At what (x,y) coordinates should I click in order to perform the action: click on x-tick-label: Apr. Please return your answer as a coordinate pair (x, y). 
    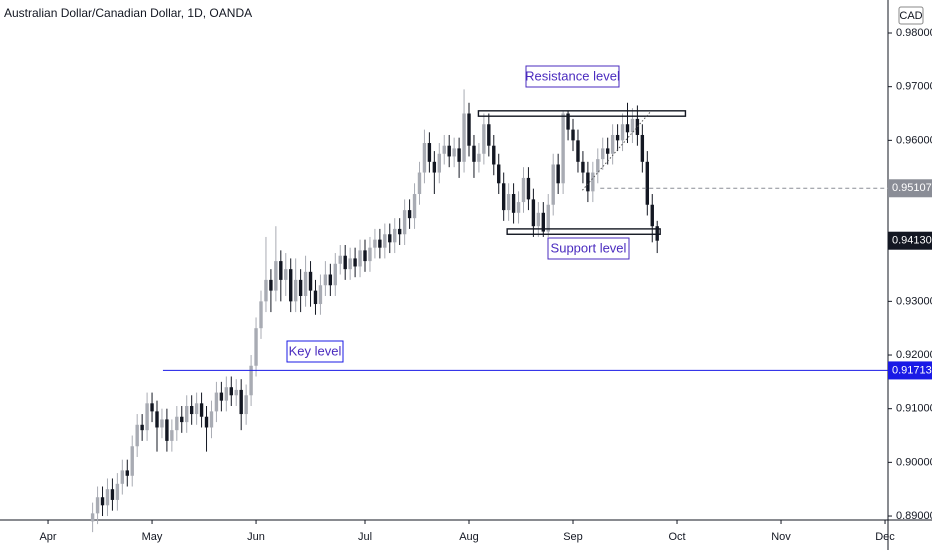
    Looking at the image, I should click on (47, 537).